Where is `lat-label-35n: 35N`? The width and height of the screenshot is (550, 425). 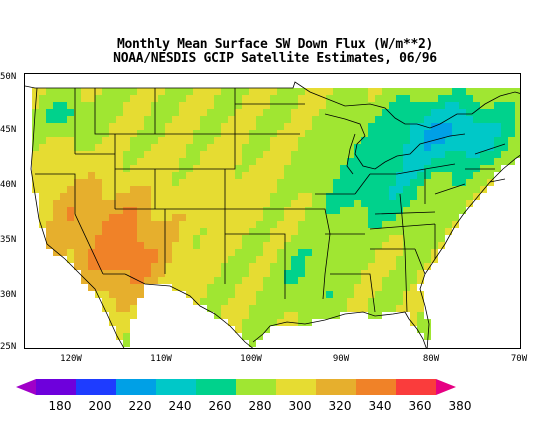
lat-label-35n: 35N is located at coordinates (8, 240).